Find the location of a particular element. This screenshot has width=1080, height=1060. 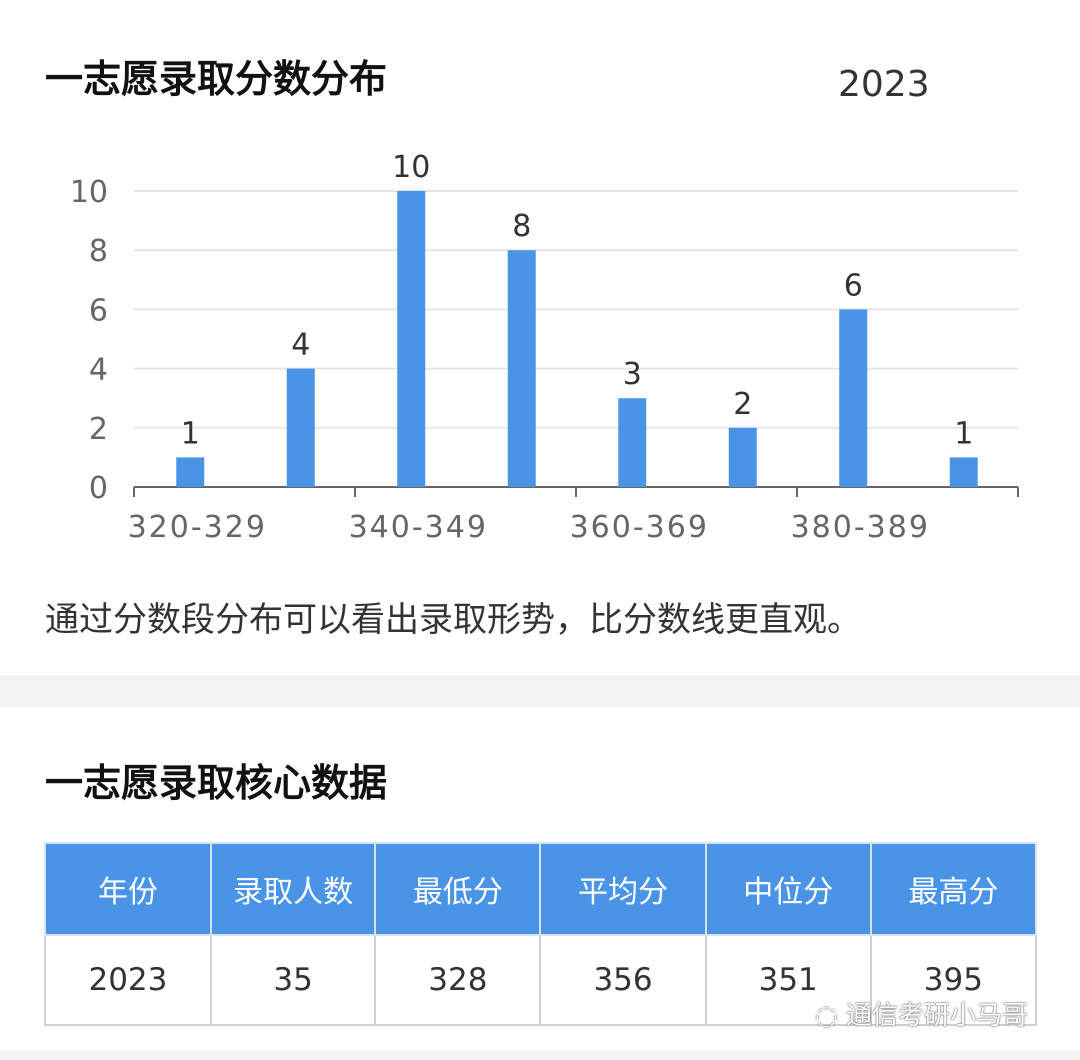

header-min: 最低分 is located at coordinates (458, 889).